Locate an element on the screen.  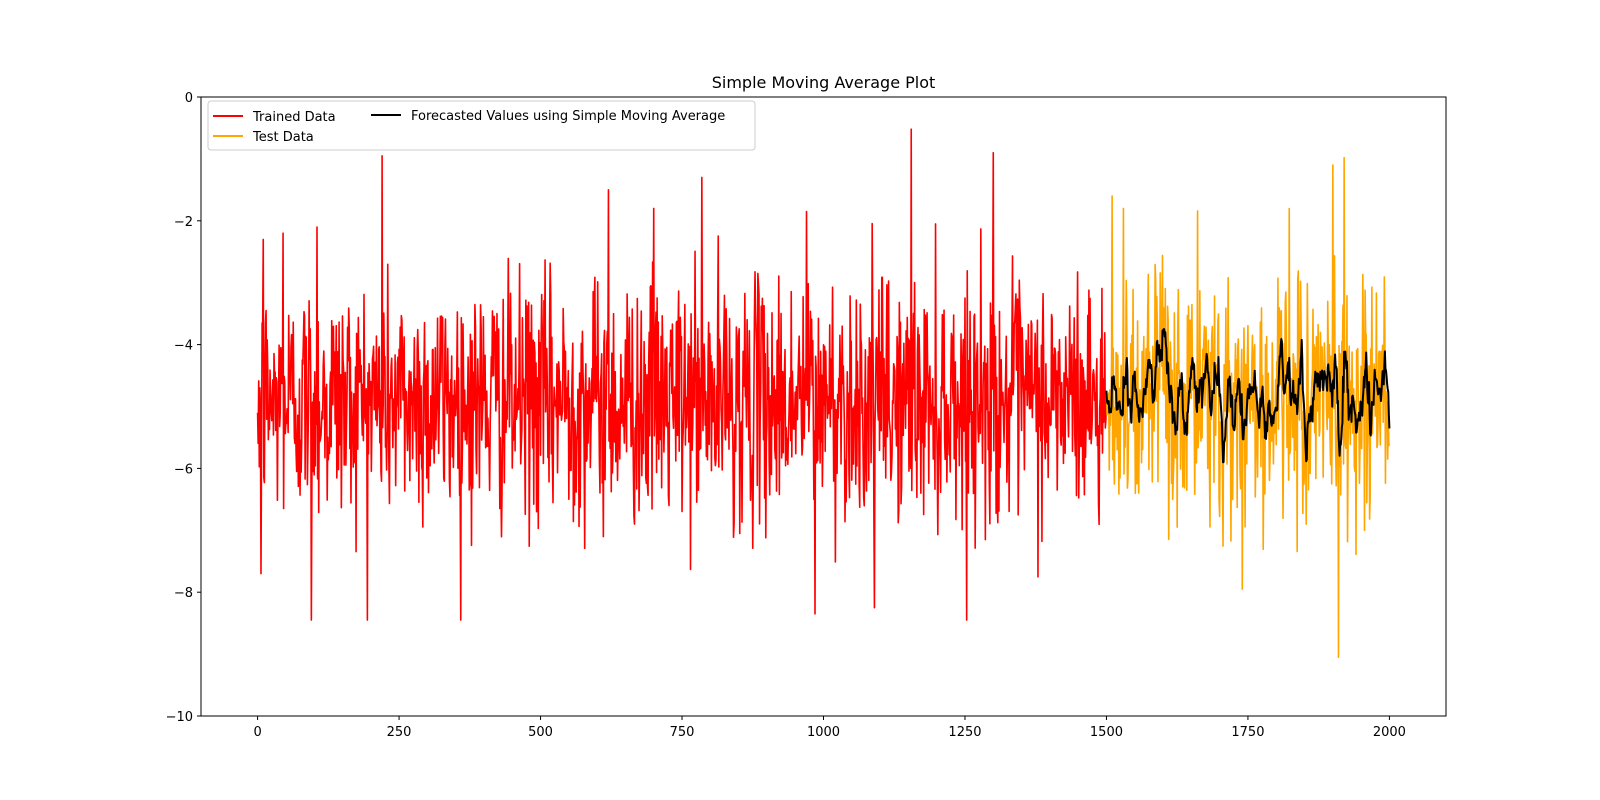
x-tick-label: 0 is located at coordinates (257, 732).